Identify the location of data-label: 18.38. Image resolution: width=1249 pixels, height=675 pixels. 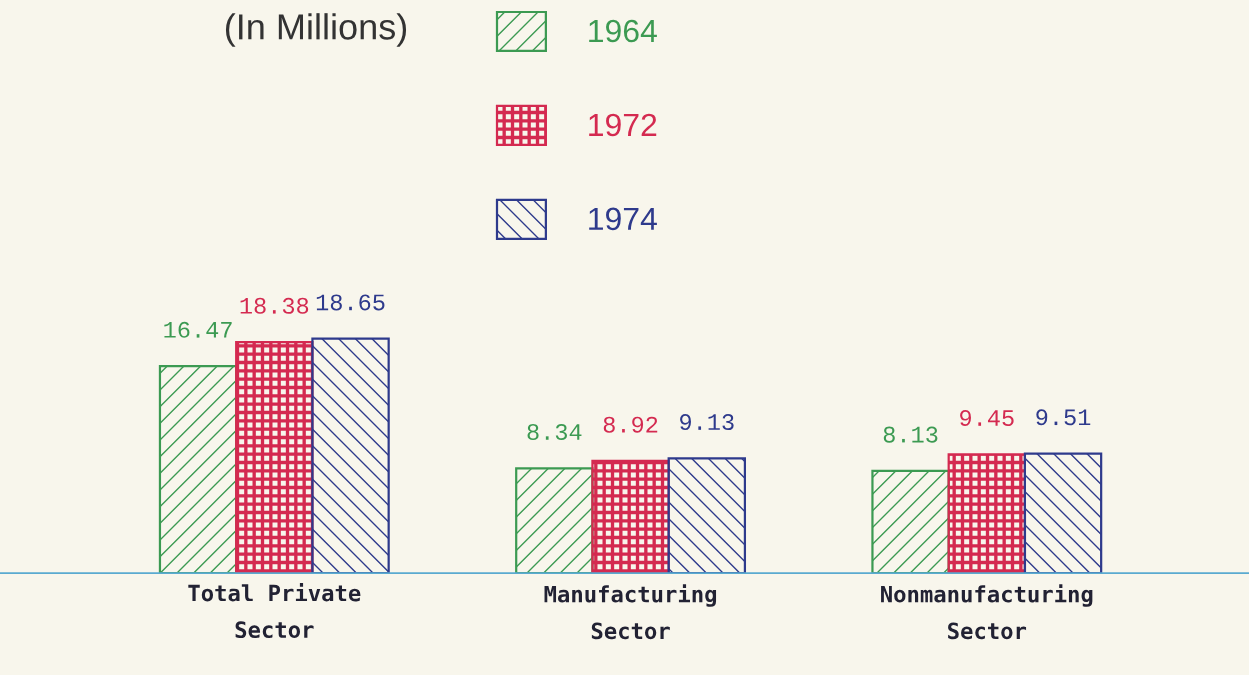
(274, 305).